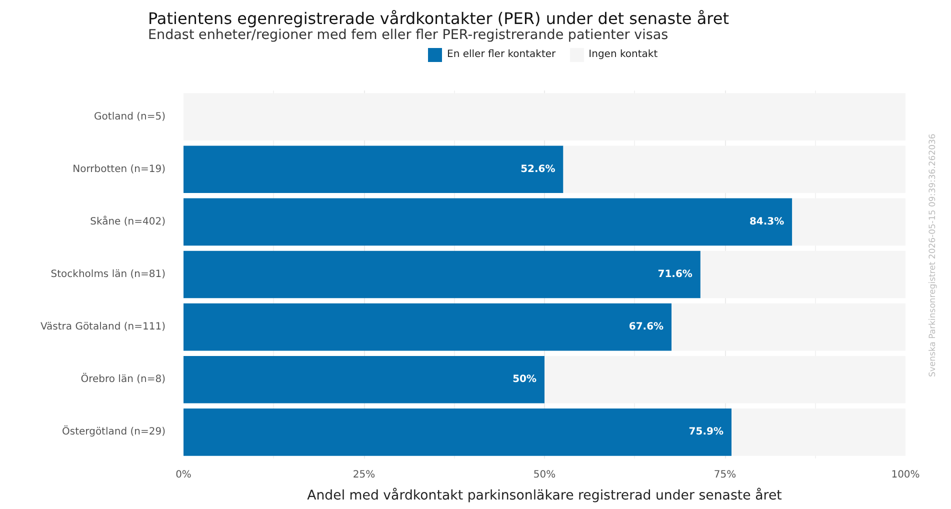 The image size is (951, 509). Describe the element at coordinates (438, 18) in the screenshot. I see `chart-title: Patientens egenregistrerade vårdkontakter (PER) under det senaste året` at that location.